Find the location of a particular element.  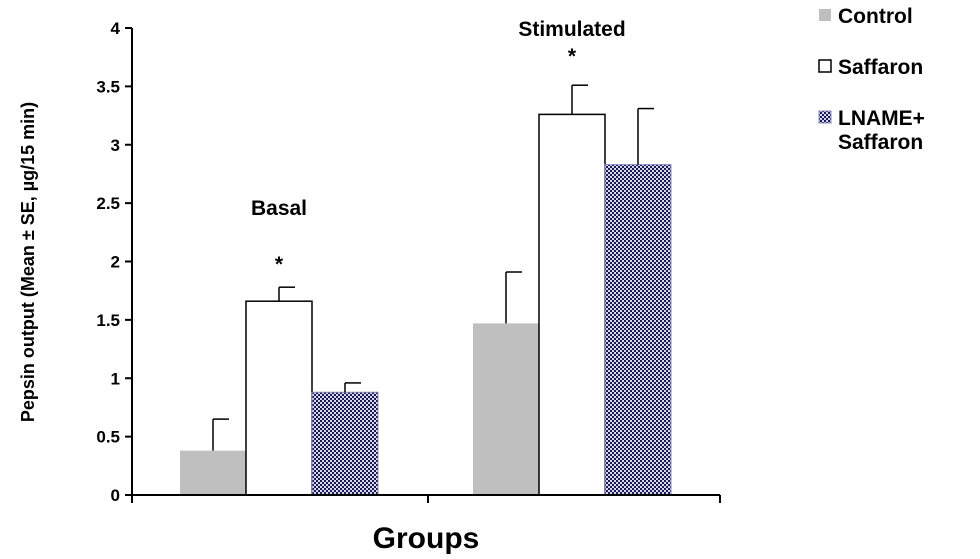

legend: Control Saffaron LNAME+ Saffaron is located at coordinates (871, 79).